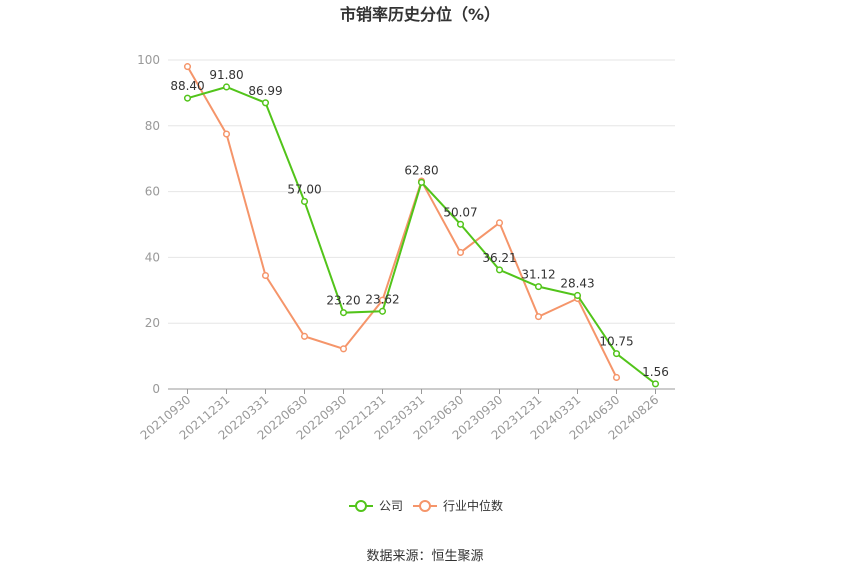  I want to click on y-axis: 0 20 40 60 80 100, so click(148, 224).